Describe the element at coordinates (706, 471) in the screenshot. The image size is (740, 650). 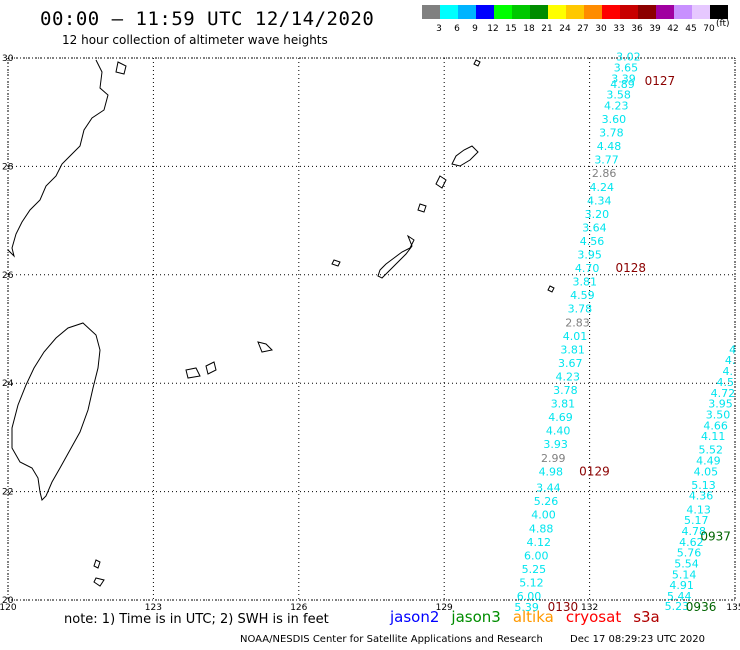
I see `wave-height-value: 4.05` at that location.